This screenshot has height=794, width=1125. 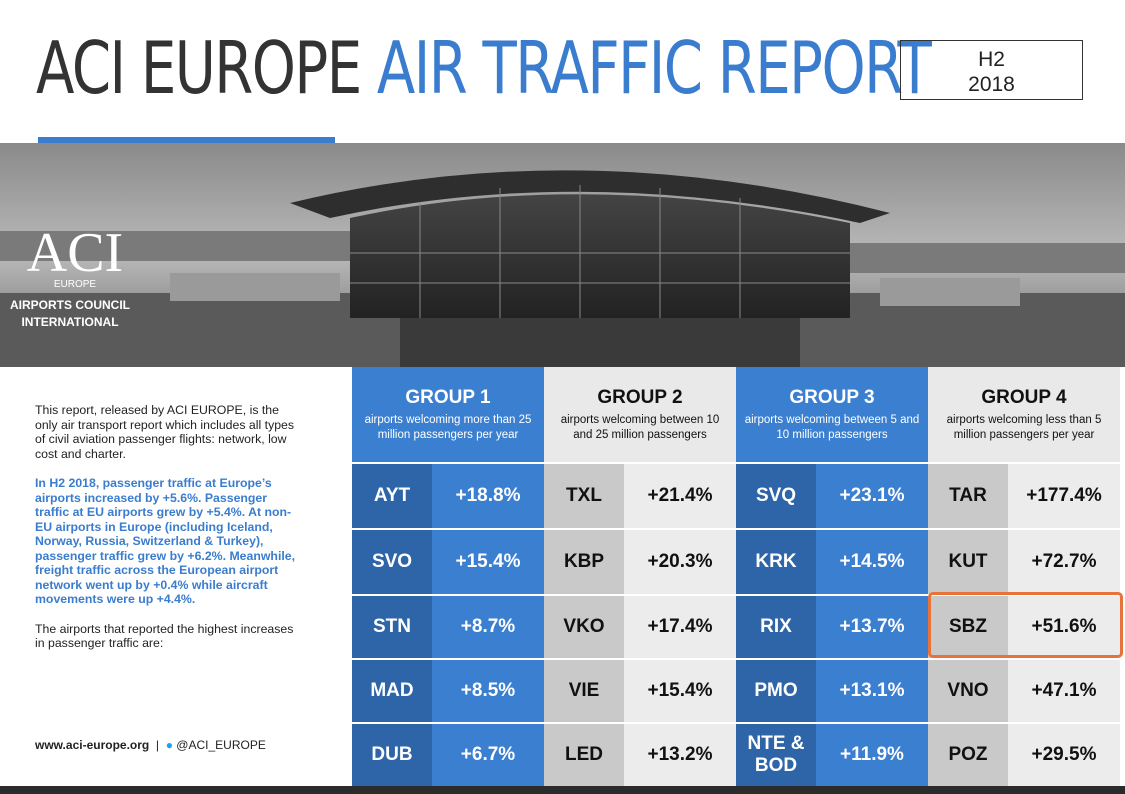 I want to click on airport-row: VKO +17.4%, so click(x=640, y=626).